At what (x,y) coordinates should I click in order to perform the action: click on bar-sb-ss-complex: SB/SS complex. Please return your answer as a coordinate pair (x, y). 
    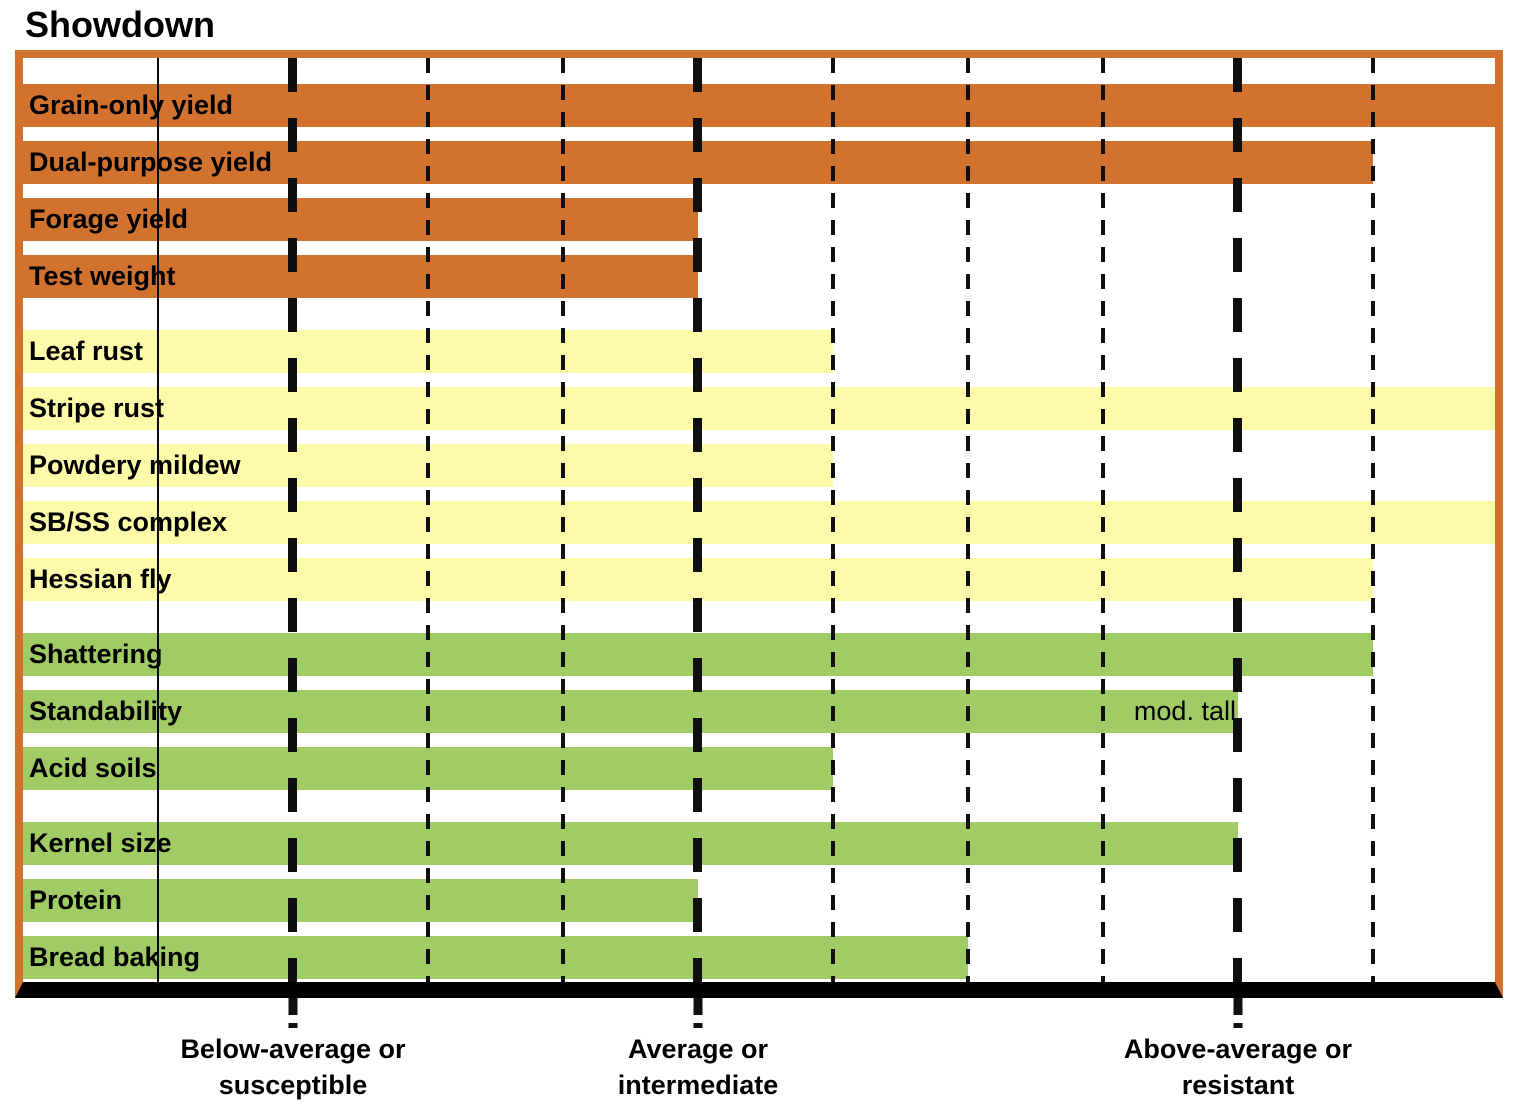
    Looking at the image, I should click on (759, 522).